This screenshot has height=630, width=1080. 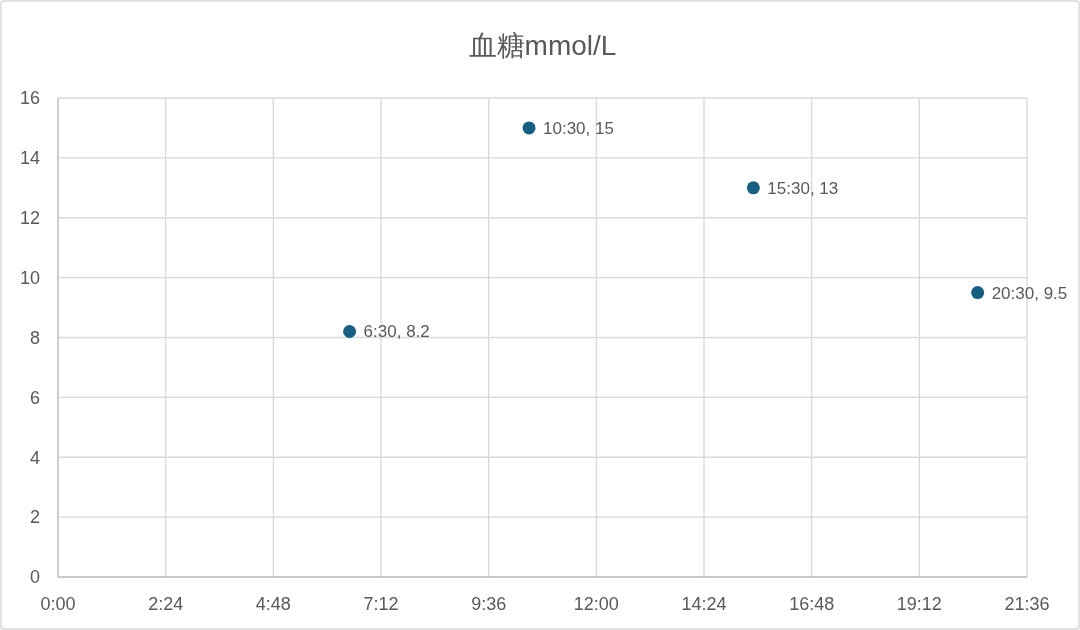 I want to click on x-tick-label: 7:12, so click(x=381, y=604).